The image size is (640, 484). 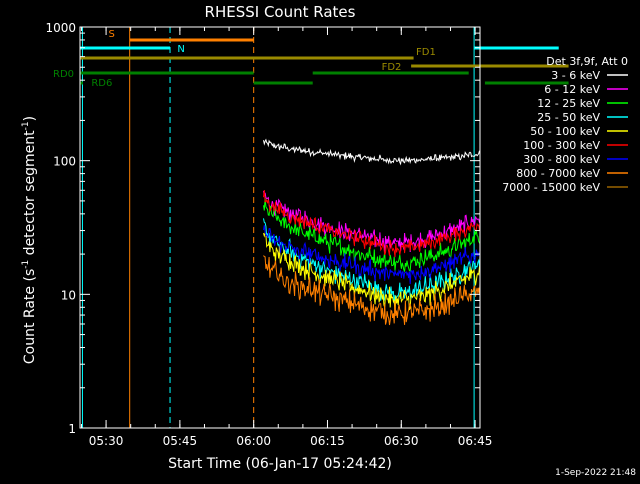 What do you see at coordinates (595, 473) in the screenshot?
I see `footer-date: 1-Sep-2022 21:48` at bounding box center [595, 473].